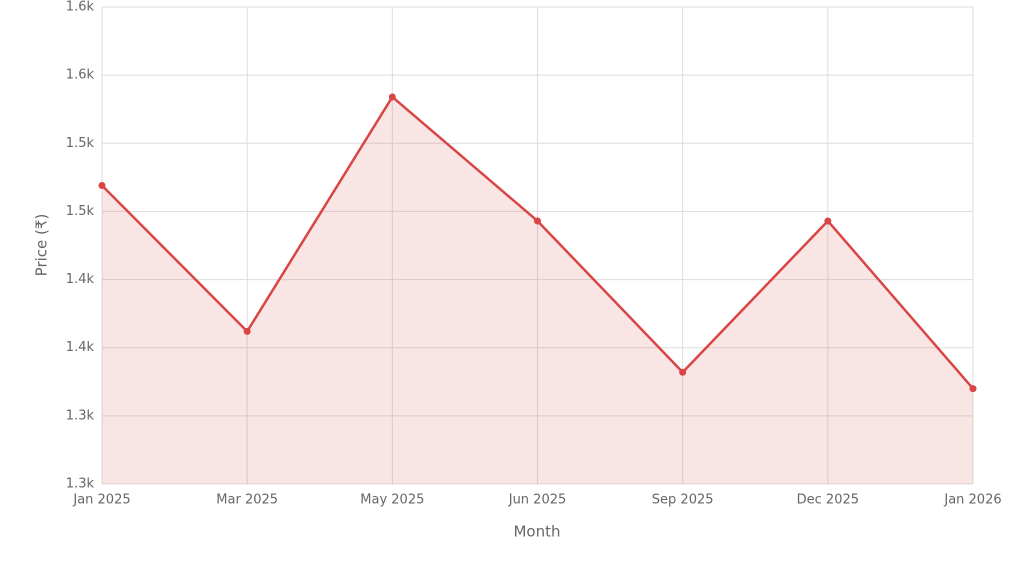 This screenshot has width=1024, height=561. What do you see at coordinates (101, 500) in the screenshot?
I see `x-tick-label: Jan 2025` at bounding box center [101, 500].